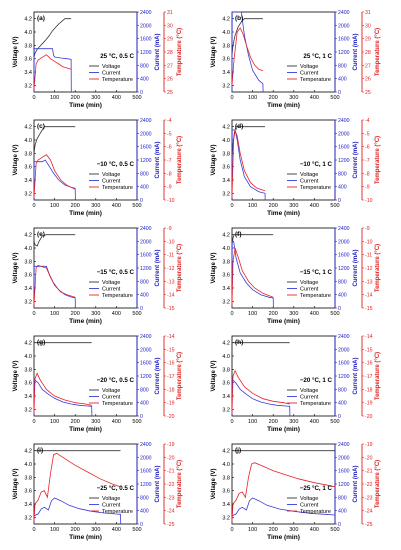 This screenshot has height=550, width=401. Describe the element at coordinates (41, 234) in the screenshot. I see `panel-label: (e)` at that location.